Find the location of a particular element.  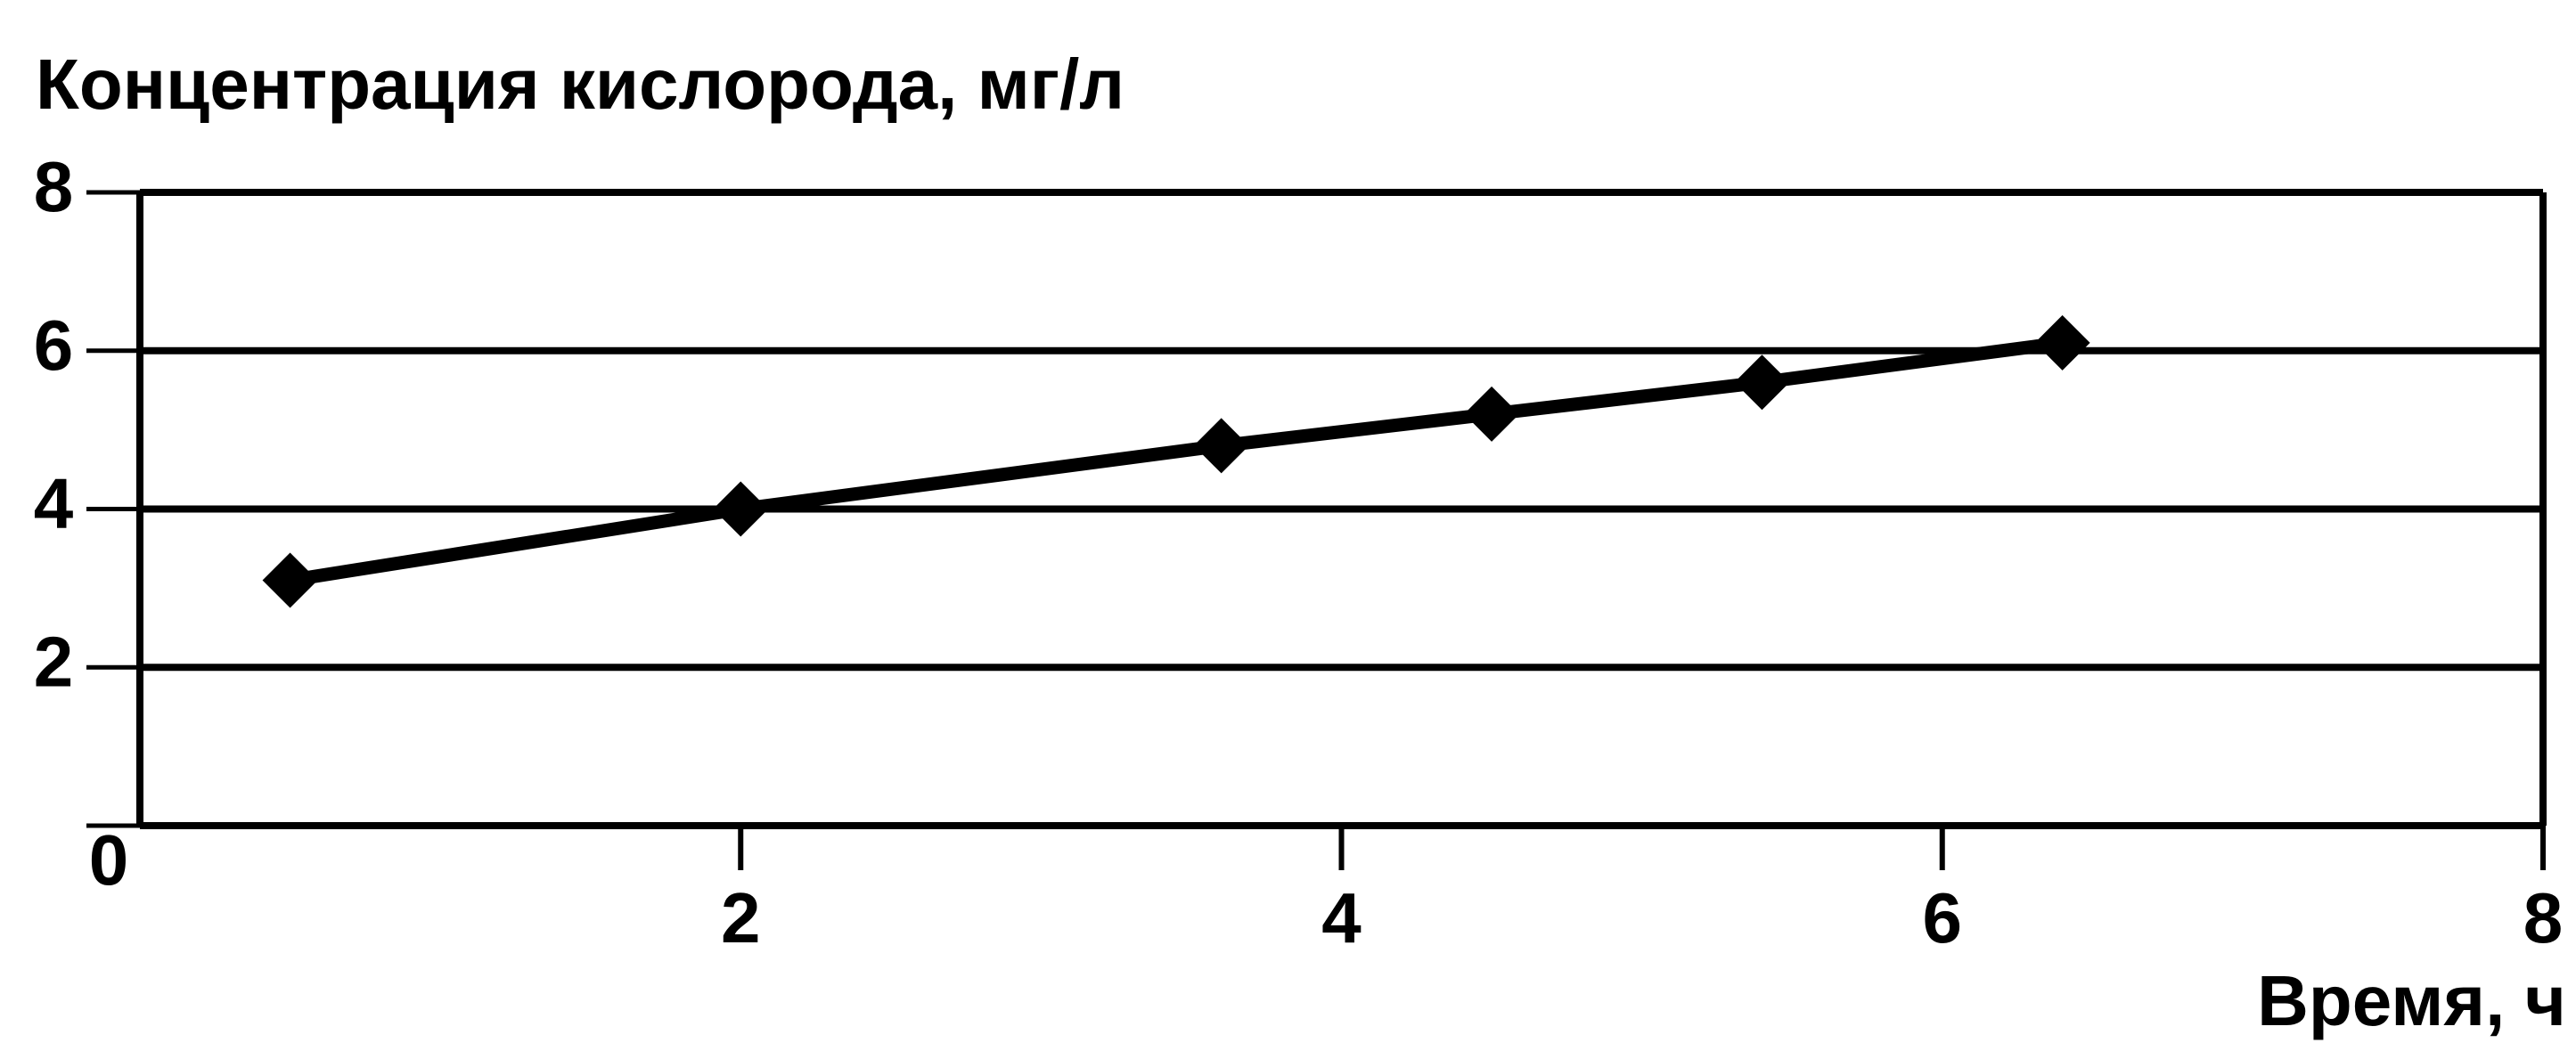

x-tick-label: 4 is located at coordinates (1341, 917).